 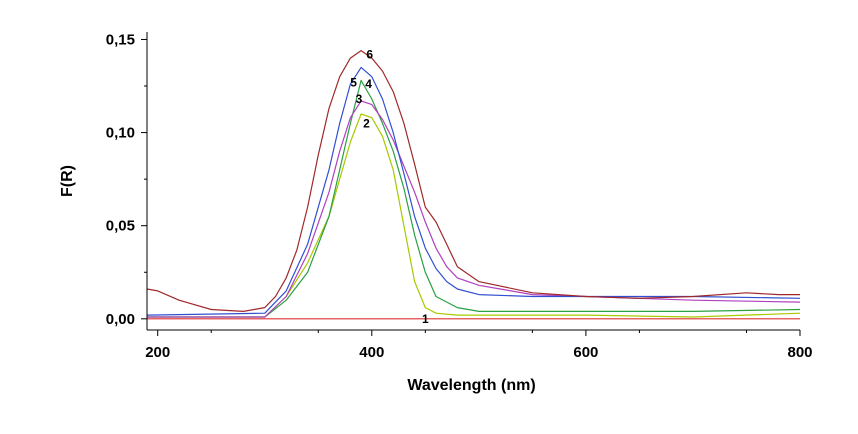 I want to click on x-tick-label: 800, so click(x=799, y=352).